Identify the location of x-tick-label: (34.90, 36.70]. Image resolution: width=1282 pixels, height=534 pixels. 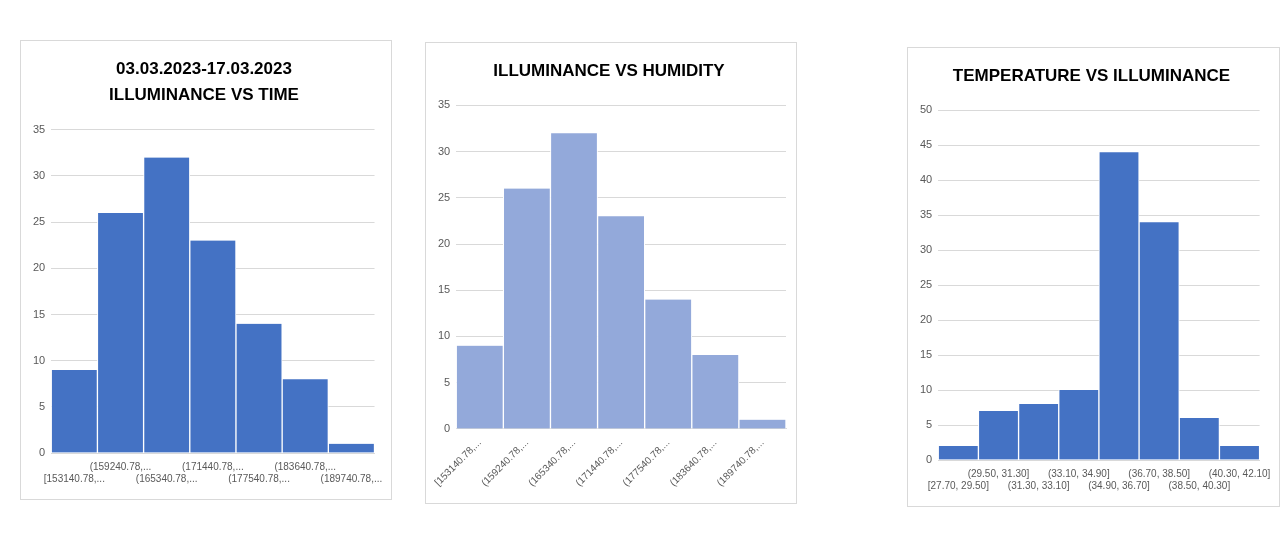
(1119, 485).